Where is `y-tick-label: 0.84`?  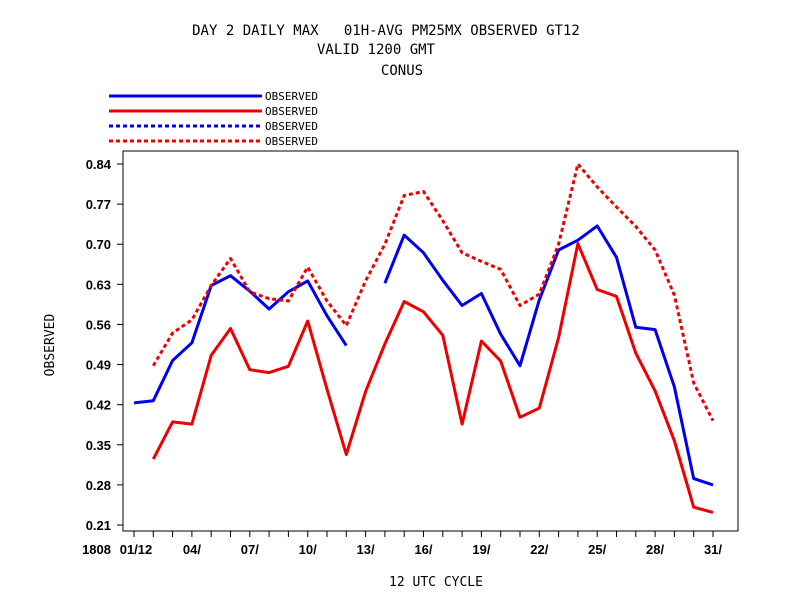 y-tick-label: 0.84 is located at coordinates (99, 164).